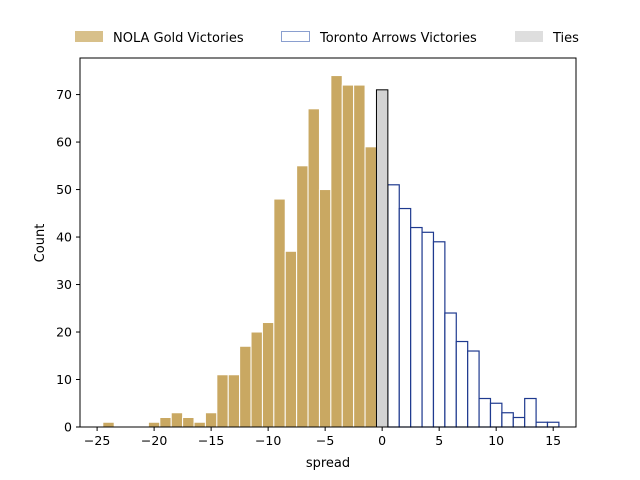  What do you see at coordinates (279, 313) in the screenshot?
I see `bar-series-0-bin--9` at bounding box center [279, 313].